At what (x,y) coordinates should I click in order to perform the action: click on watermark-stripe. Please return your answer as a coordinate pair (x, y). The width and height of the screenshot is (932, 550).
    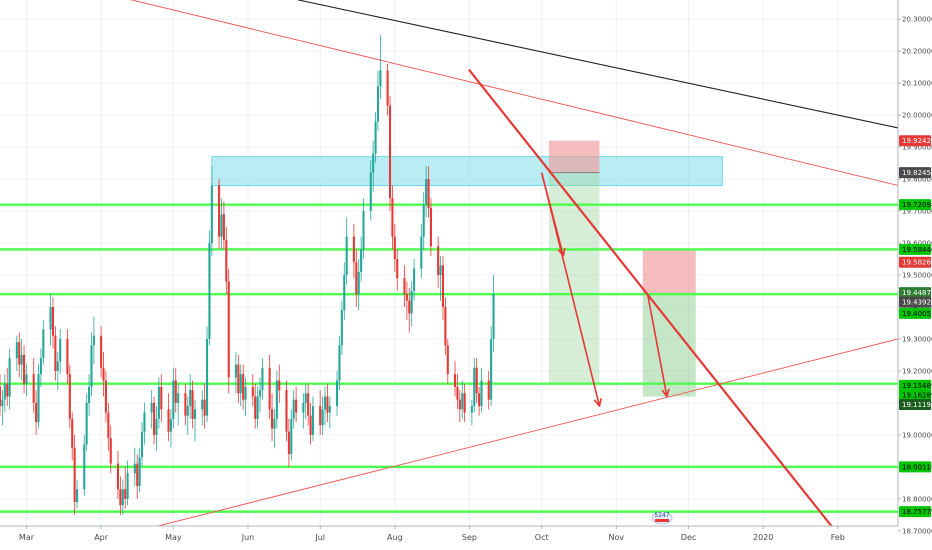
    Looking at the image, I should click on (662, 520).